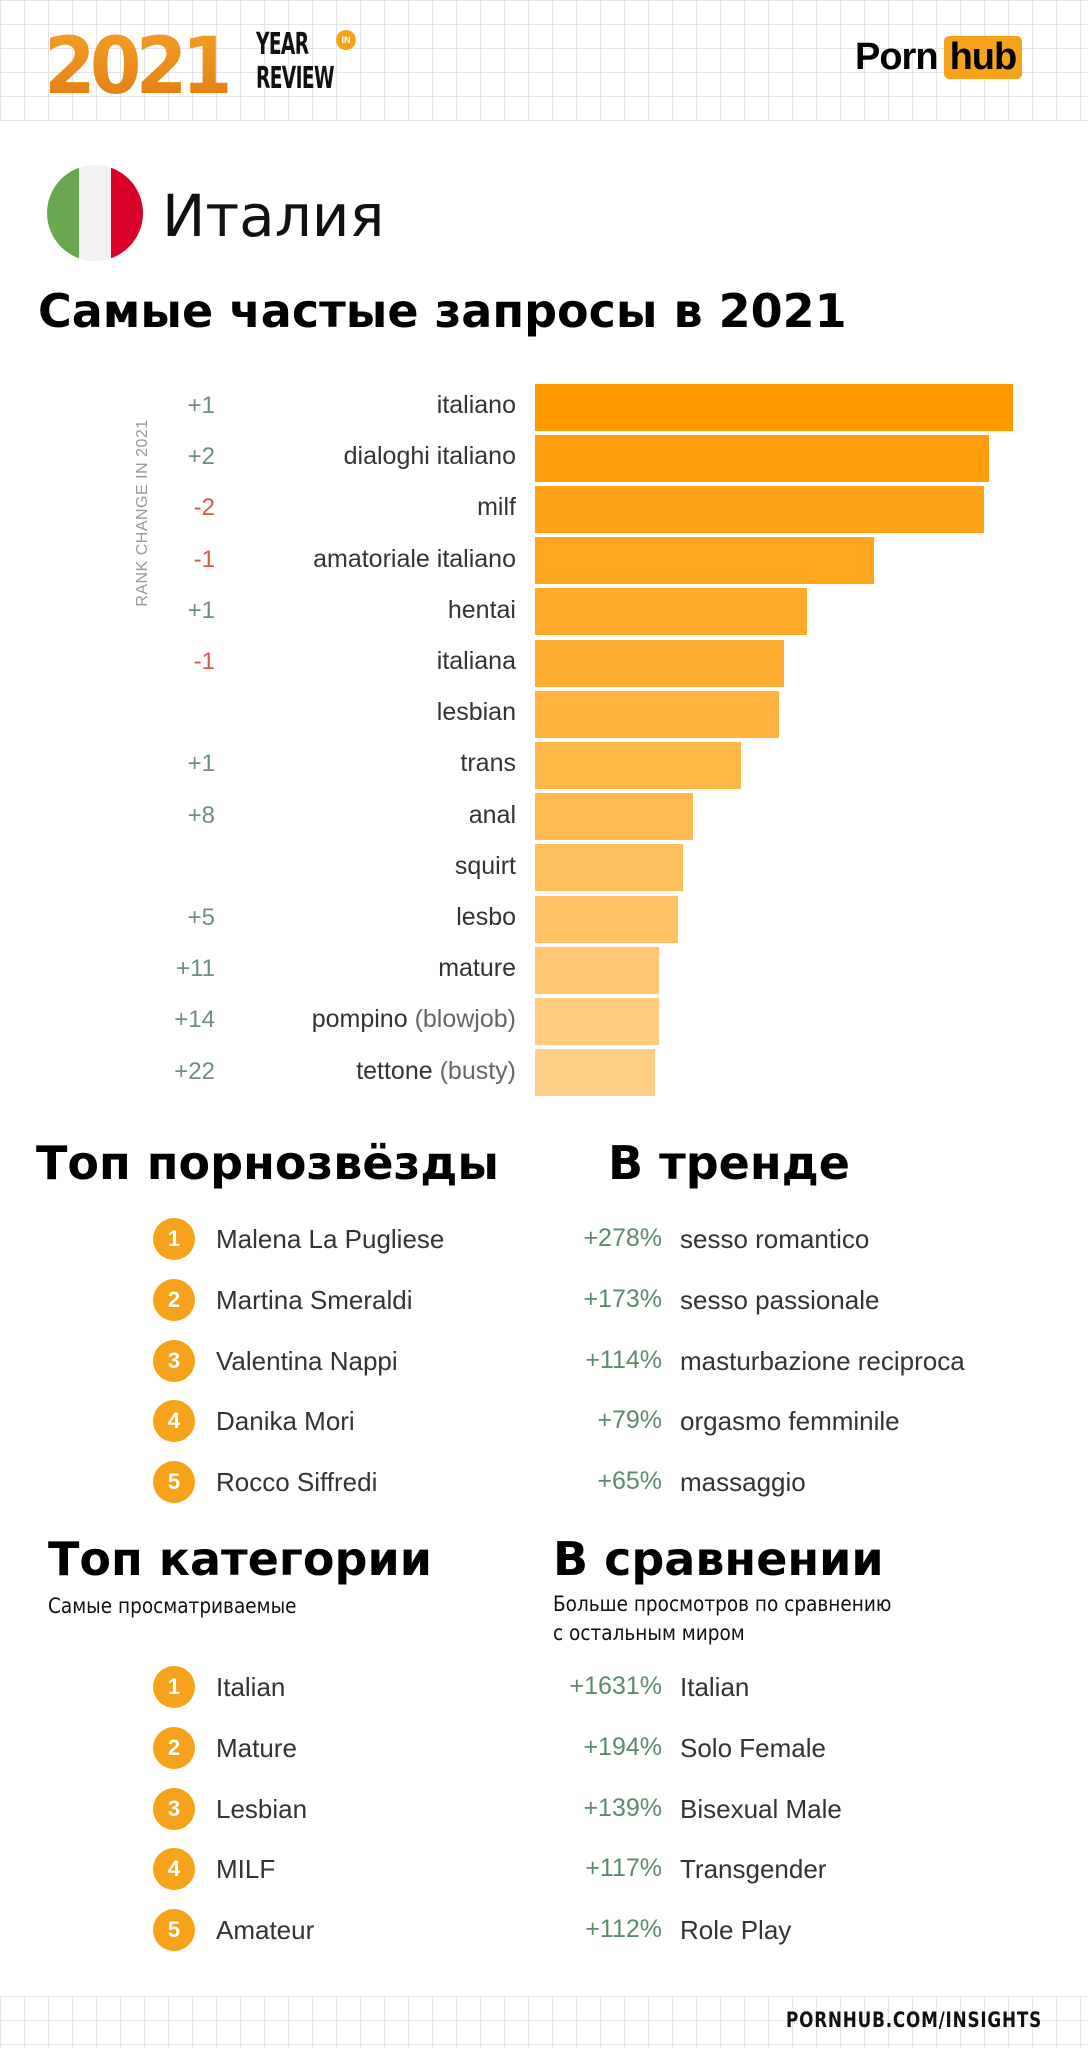 The image size is (1088, 2048). I want to click on rank-change-value: +14, so click(194, 1020).